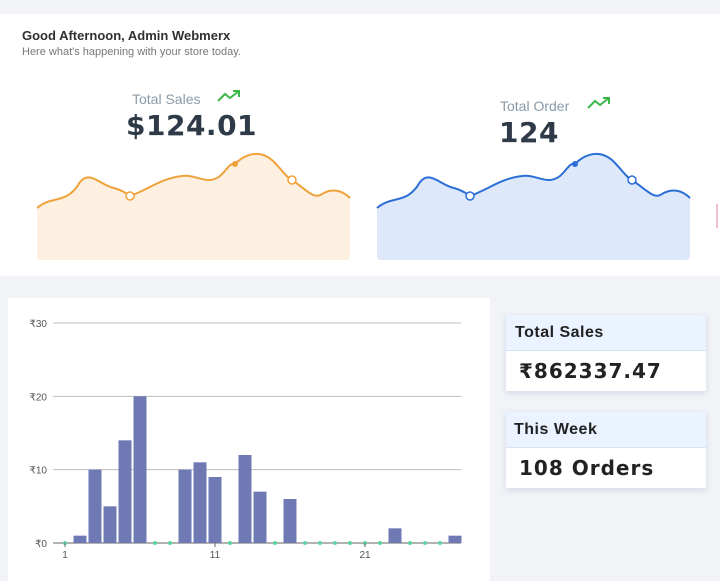 The width and height of the screenshot is (720, 581). What do you see at coordinates (535, 106) in the screenshot?
I see `total-order-label: Total Order` at bounding box center [535, 106].